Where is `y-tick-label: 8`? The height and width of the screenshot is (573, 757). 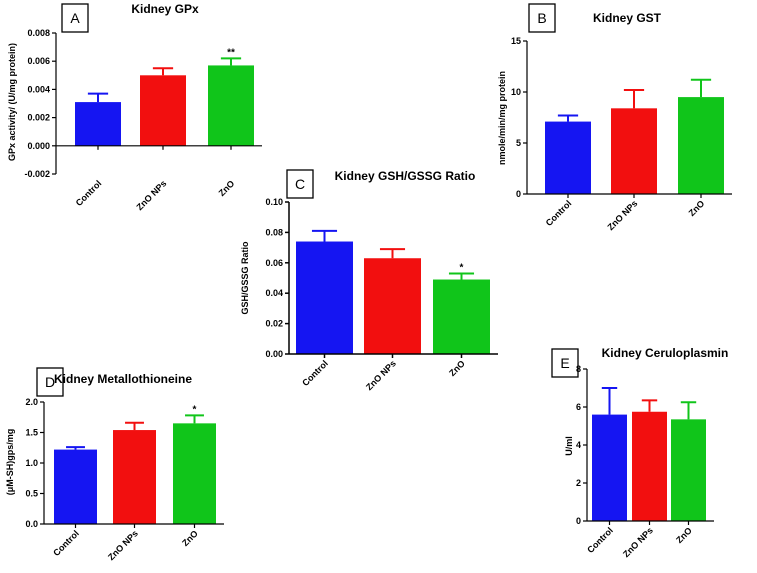
y-tick-label: 8 is located at coordinates (578, 369).